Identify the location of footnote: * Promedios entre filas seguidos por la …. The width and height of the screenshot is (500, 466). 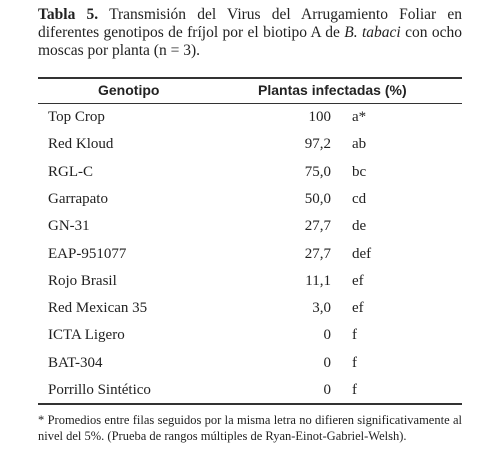
(250, 428).